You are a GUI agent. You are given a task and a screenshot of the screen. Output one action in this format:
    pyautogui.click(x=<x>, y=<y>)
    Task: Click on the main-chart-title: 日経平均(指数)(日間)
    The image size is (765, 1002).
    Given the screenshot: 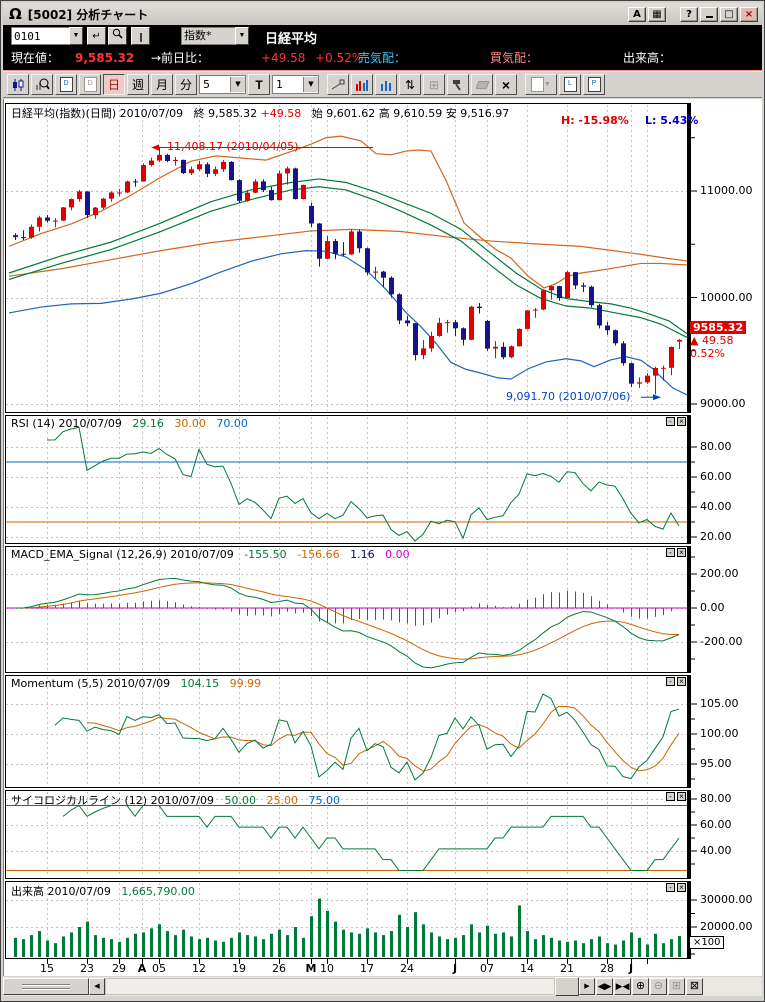 What is the action you would take?
    pyautogui.click(x=64, y=113)
    